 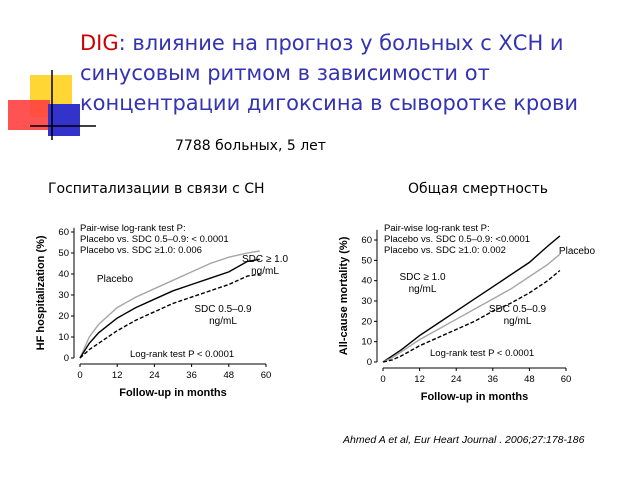 What do you see at coordinates (99, 43) in the screenshot?
I see `title-acronym: DIG` at bounding box center [99, 43].